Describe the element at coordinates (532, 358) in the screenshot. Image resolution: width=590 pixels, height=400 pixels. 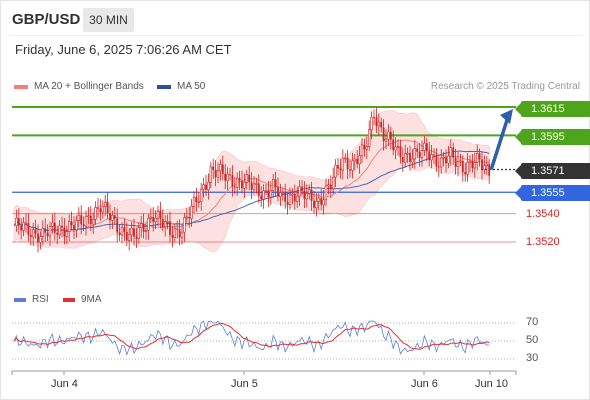
I see `rsi-tick-30: 30` at that location.